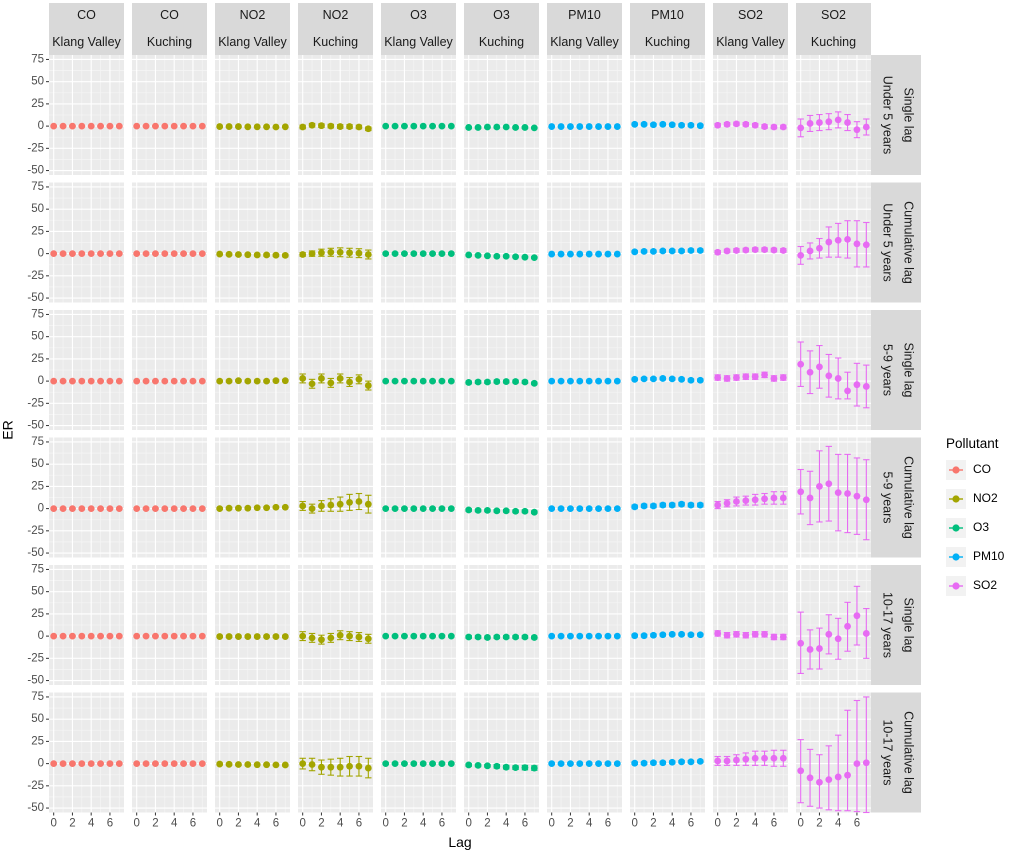 This screenshot has width=1021, height=854. I want to click on column-strip: O3 Kuching, so click(501, 29).